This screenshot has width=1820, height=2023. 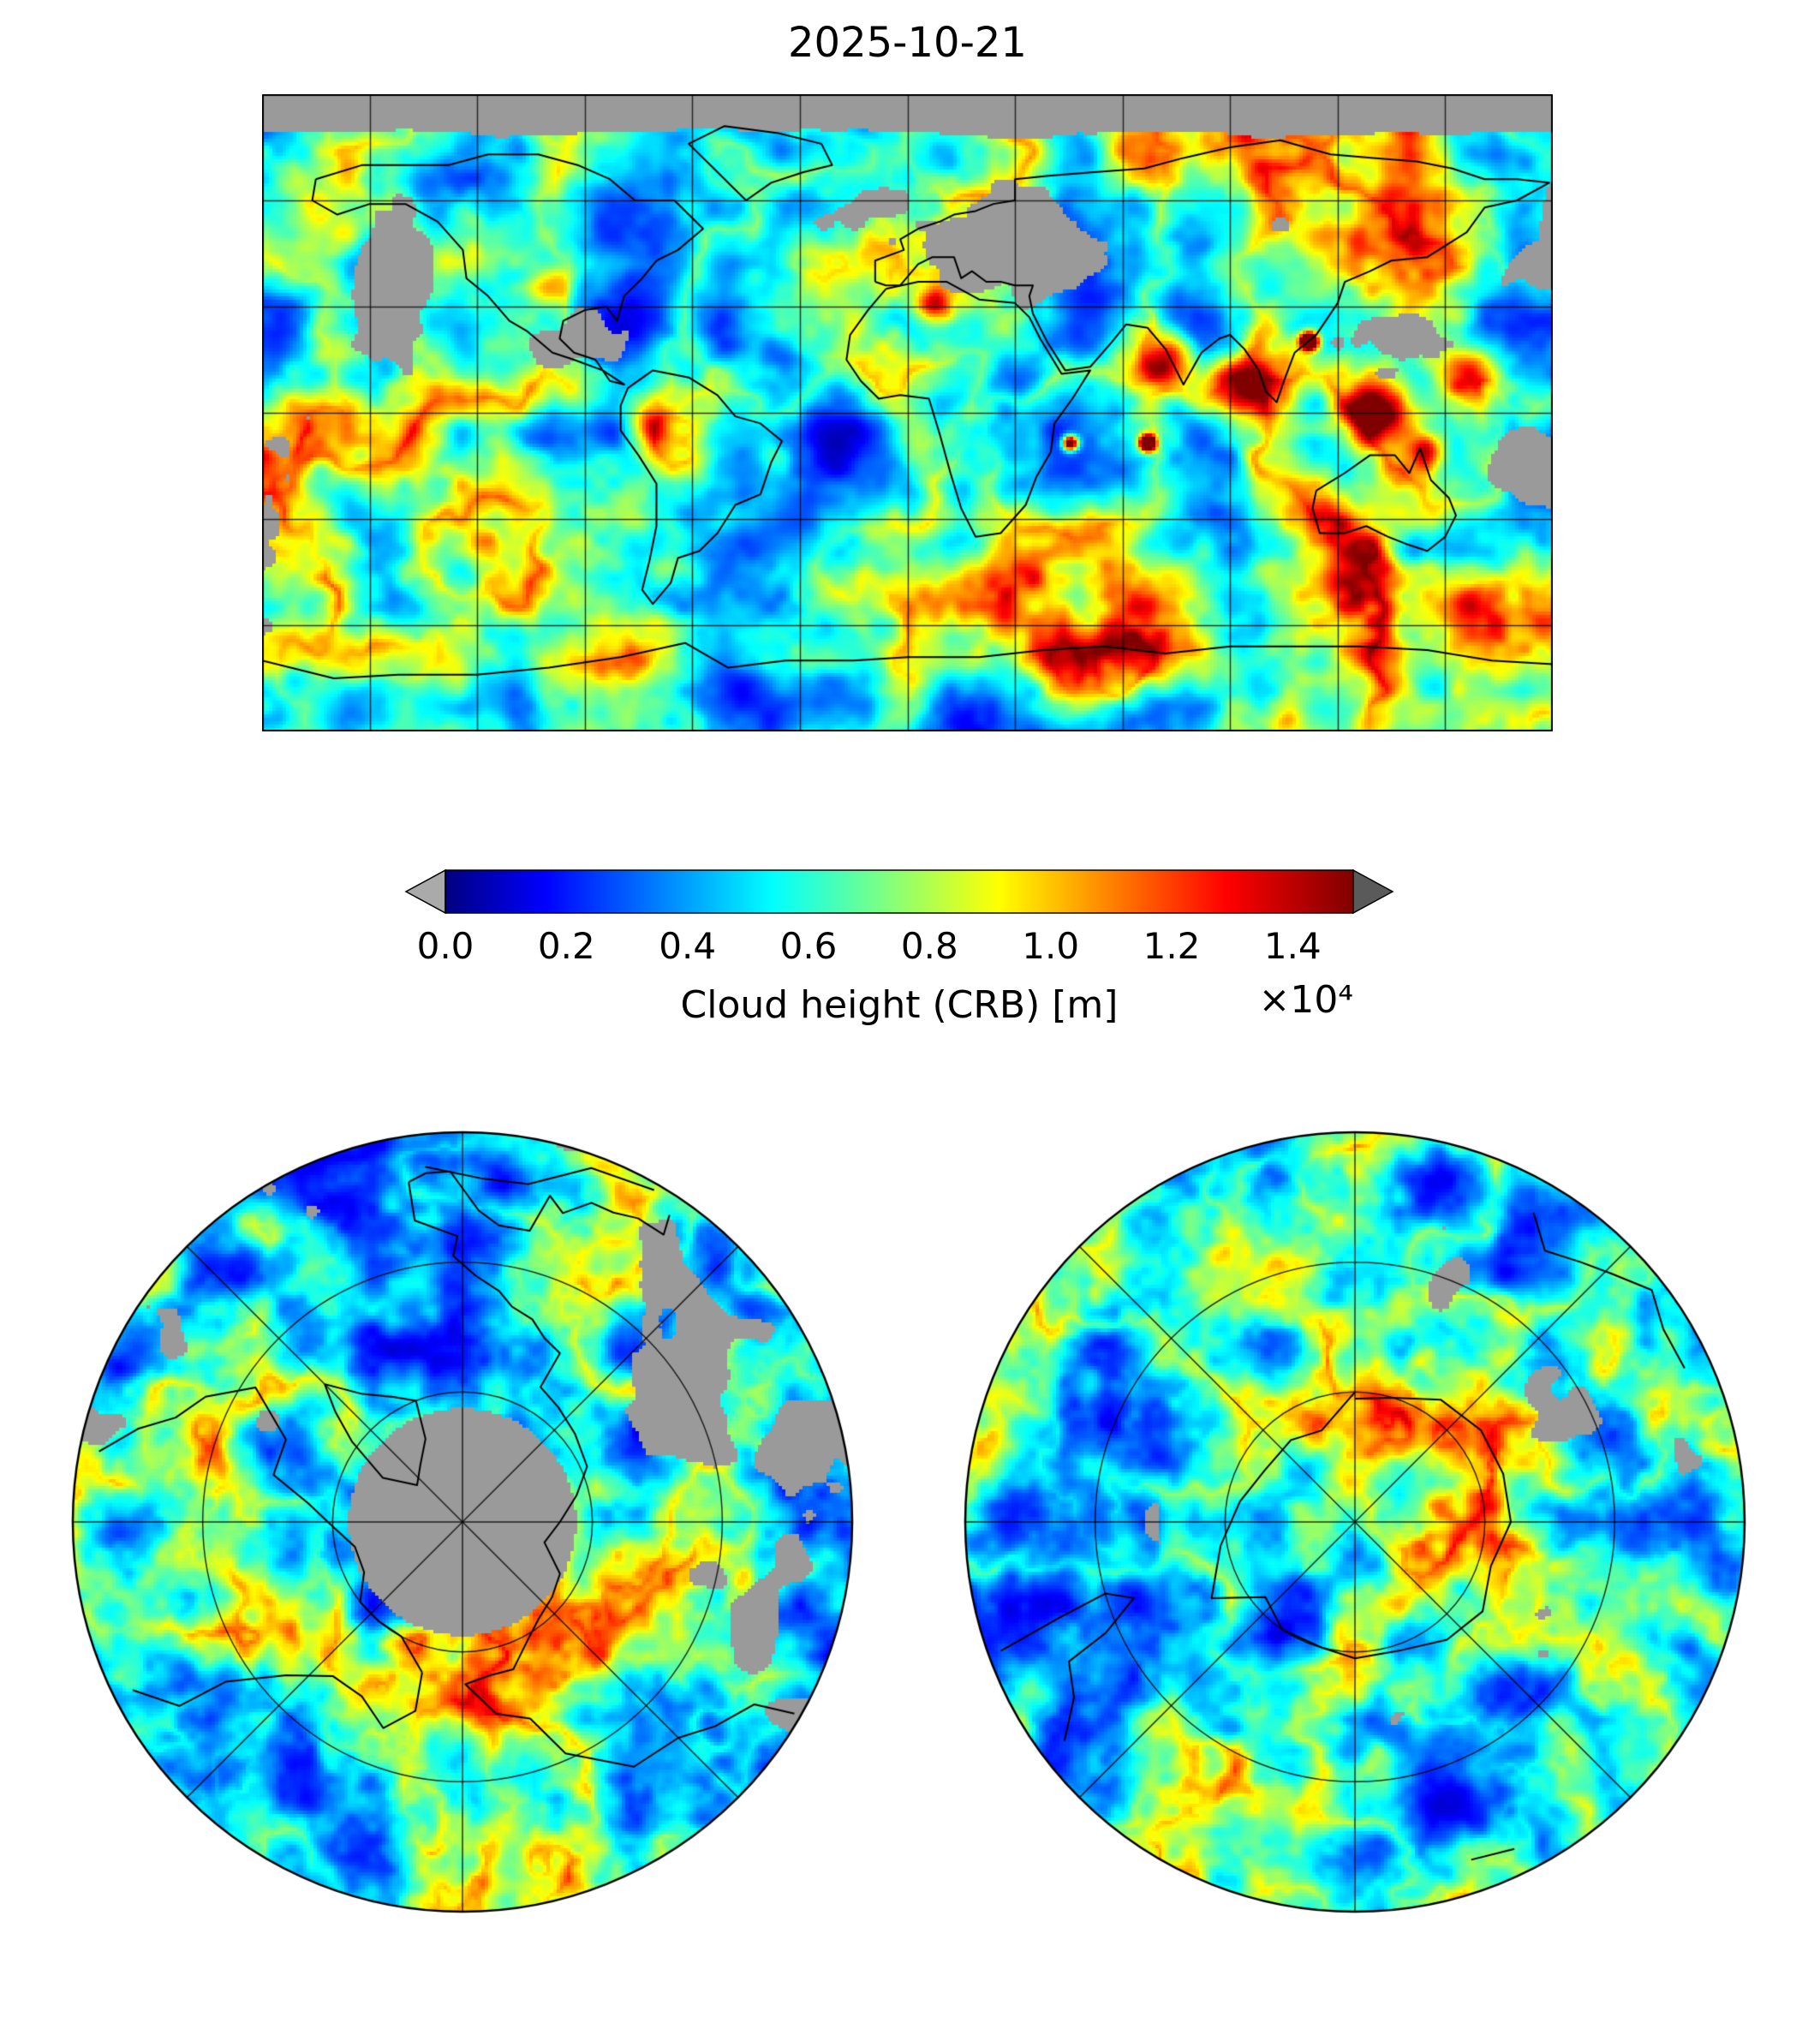 I want to click on colorbar-tick-label: 0.8, so click(x=929, y=946).